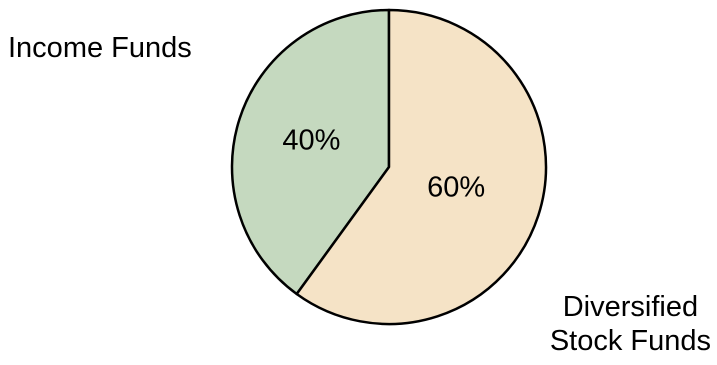  I want to click on slice-label-income-funds: Income Funds, so click(100, 48).